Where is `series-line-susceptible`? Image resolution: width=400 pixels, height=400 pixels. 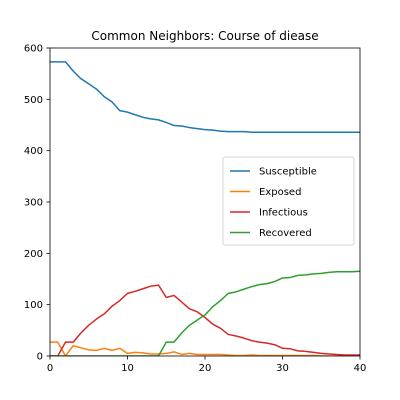
series-line-susceptible is located at coordinates (205, 97).